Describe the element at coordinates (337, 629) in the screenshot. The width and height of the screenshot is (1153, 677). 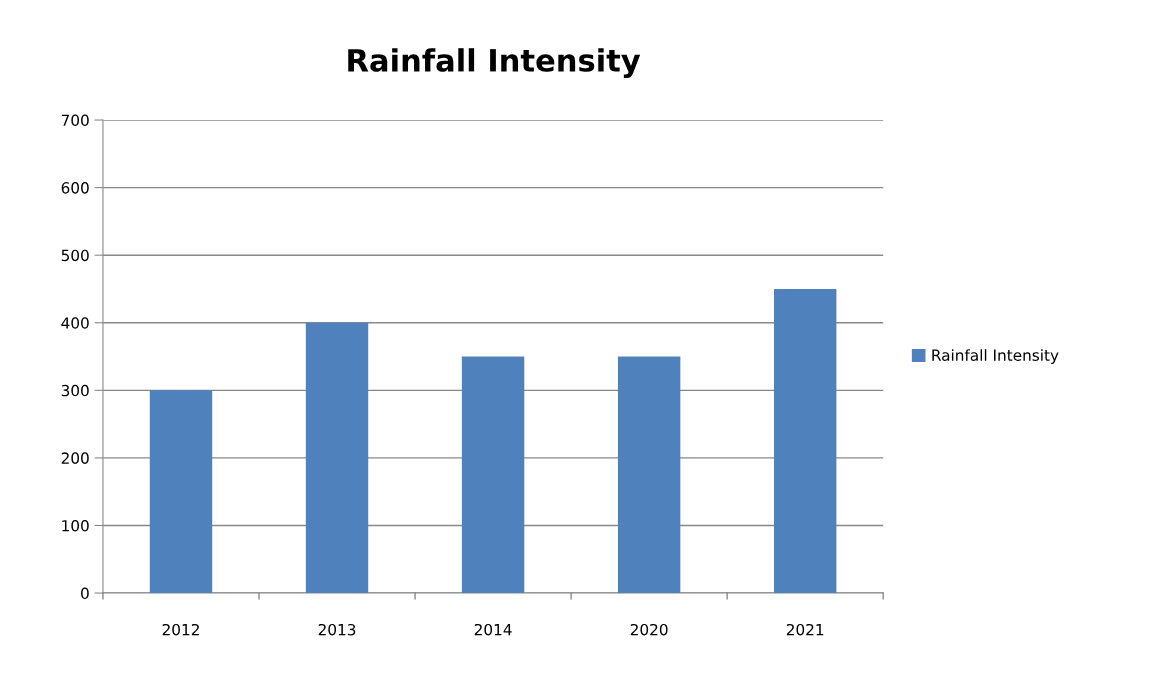
I see `x-tick-label: 2013` at that location.